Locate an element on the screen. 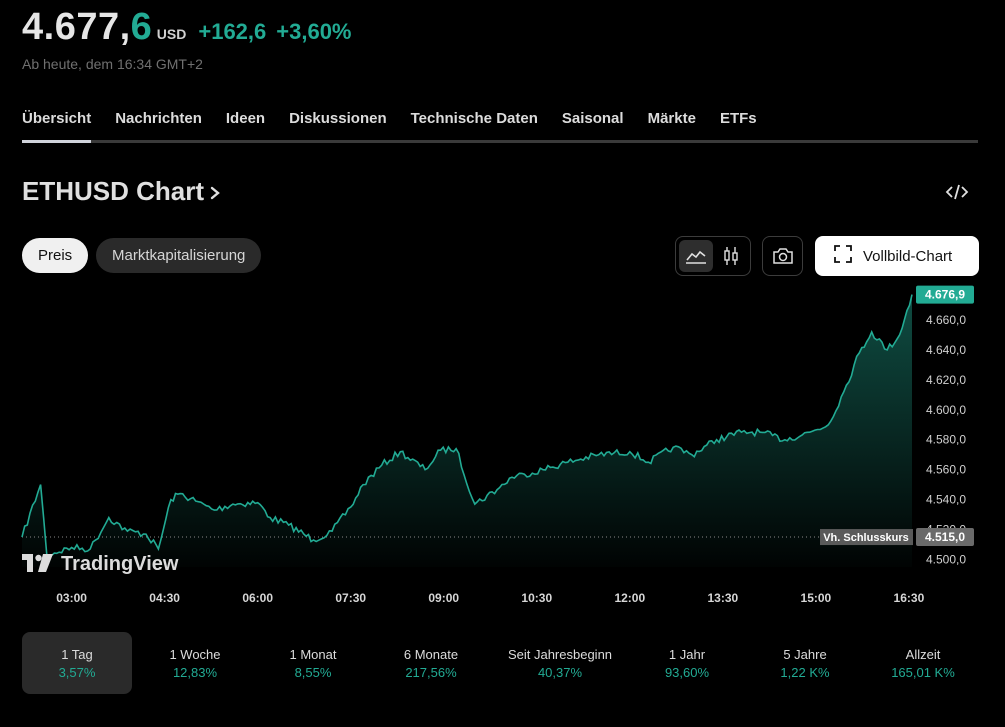  market-cap-toggle-button: Marktkapitalisierung is located at coordinates (179, 255).